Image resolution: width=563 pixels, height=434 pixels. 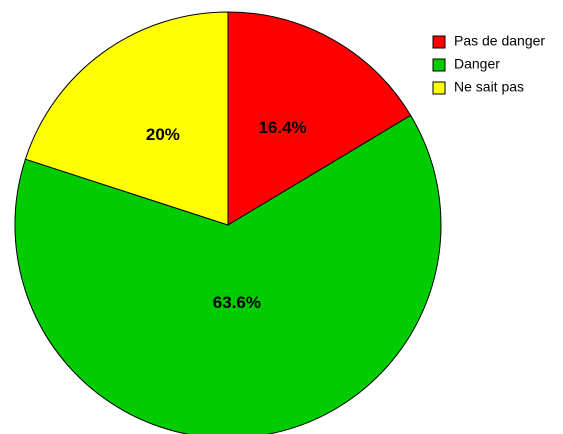 What do you see at coordinates (477, 64) in the screenshot?
I see `legend-label: Danger` at bounding box center [477, 64].